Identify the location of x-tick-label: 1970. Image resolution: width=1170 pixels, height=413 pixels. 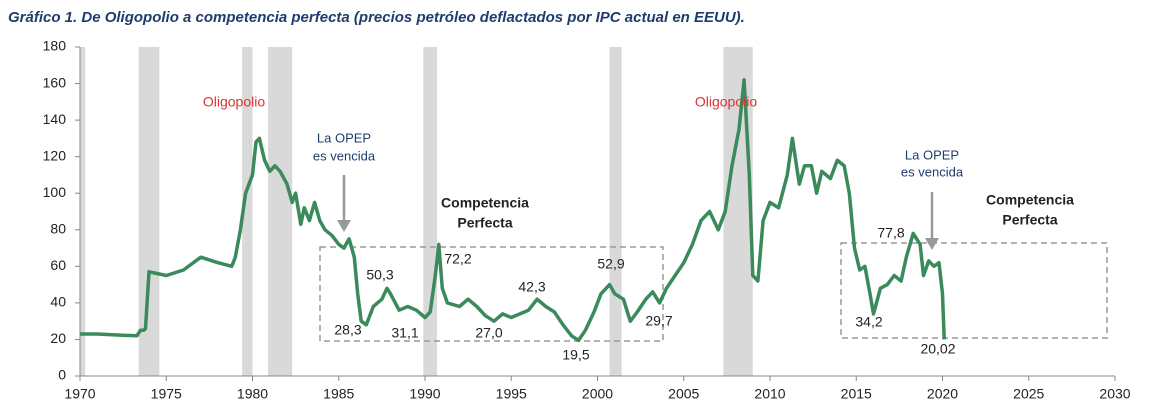
(79, 394).